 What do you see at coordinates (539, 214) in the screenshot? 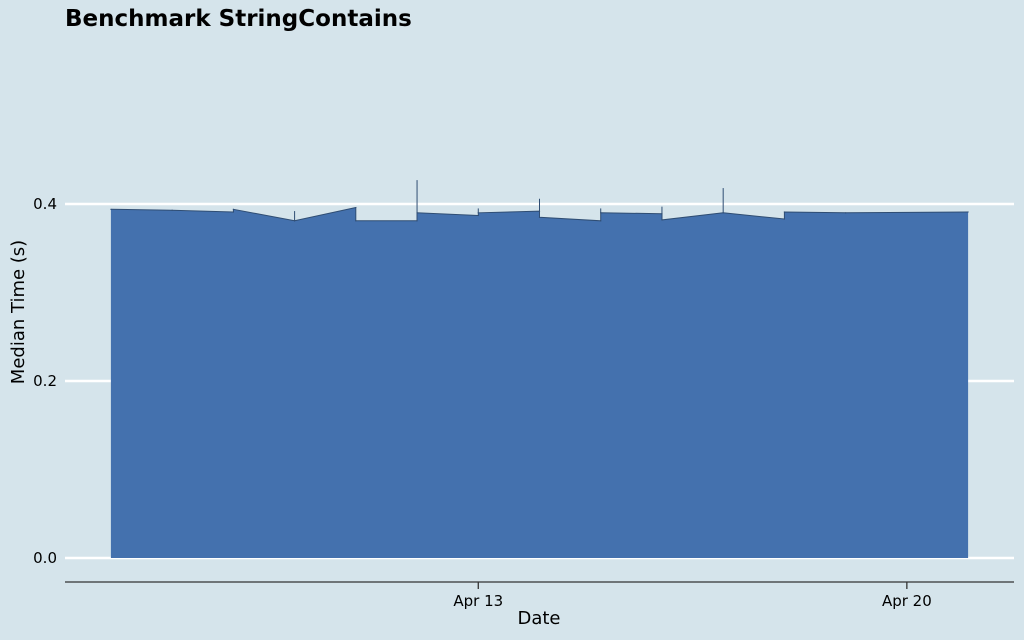
I see `area-line` at bounding box center [539, 214].